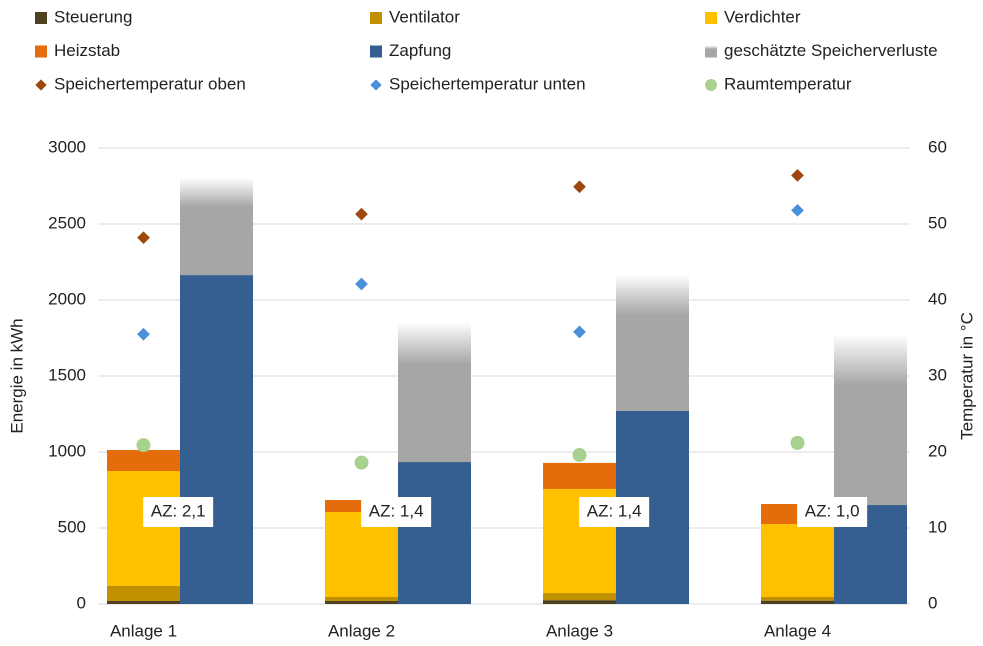 This screenshot has width=983, height=646. I want to click on legend-label: Steuerung, so click(93, 16).